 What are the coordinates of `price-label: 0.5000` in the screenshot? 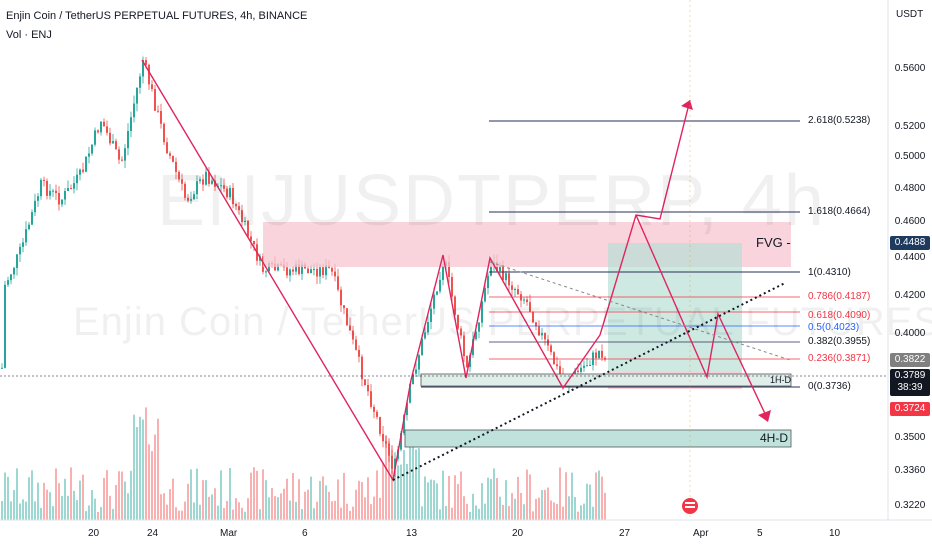 It's located at (910, 156).